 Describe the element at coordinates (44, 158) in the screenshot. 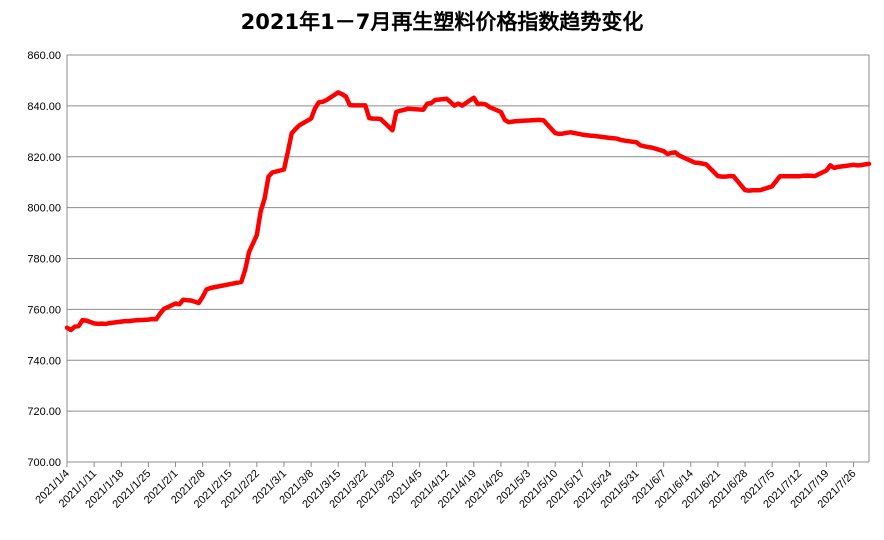

I see `y-tick-label: 820.00` at that location.